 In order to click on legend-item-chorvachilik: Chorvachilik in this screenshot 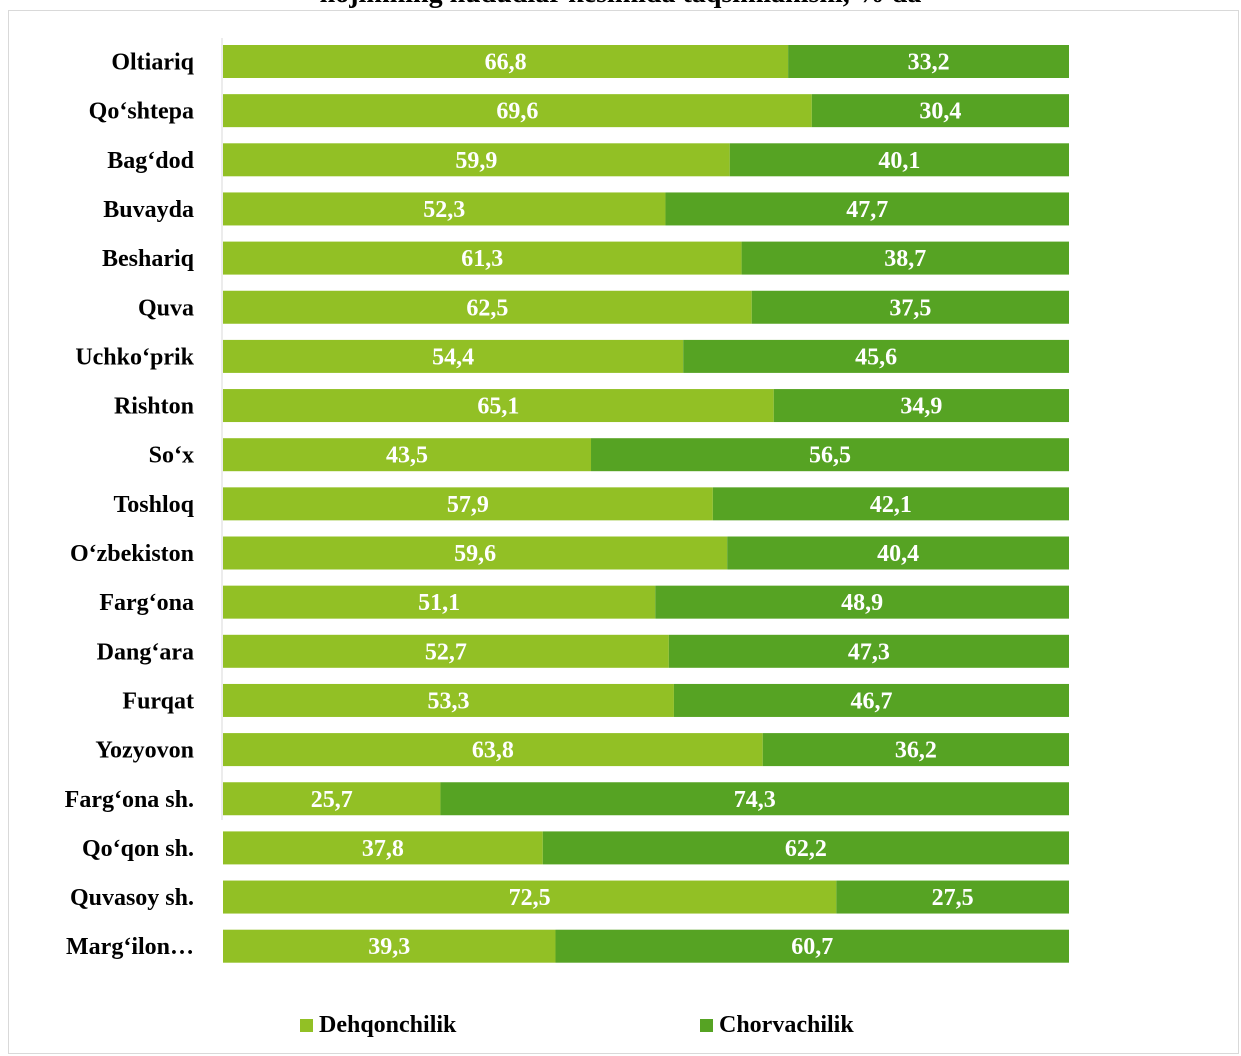, I will do `click(777, 1025)`.